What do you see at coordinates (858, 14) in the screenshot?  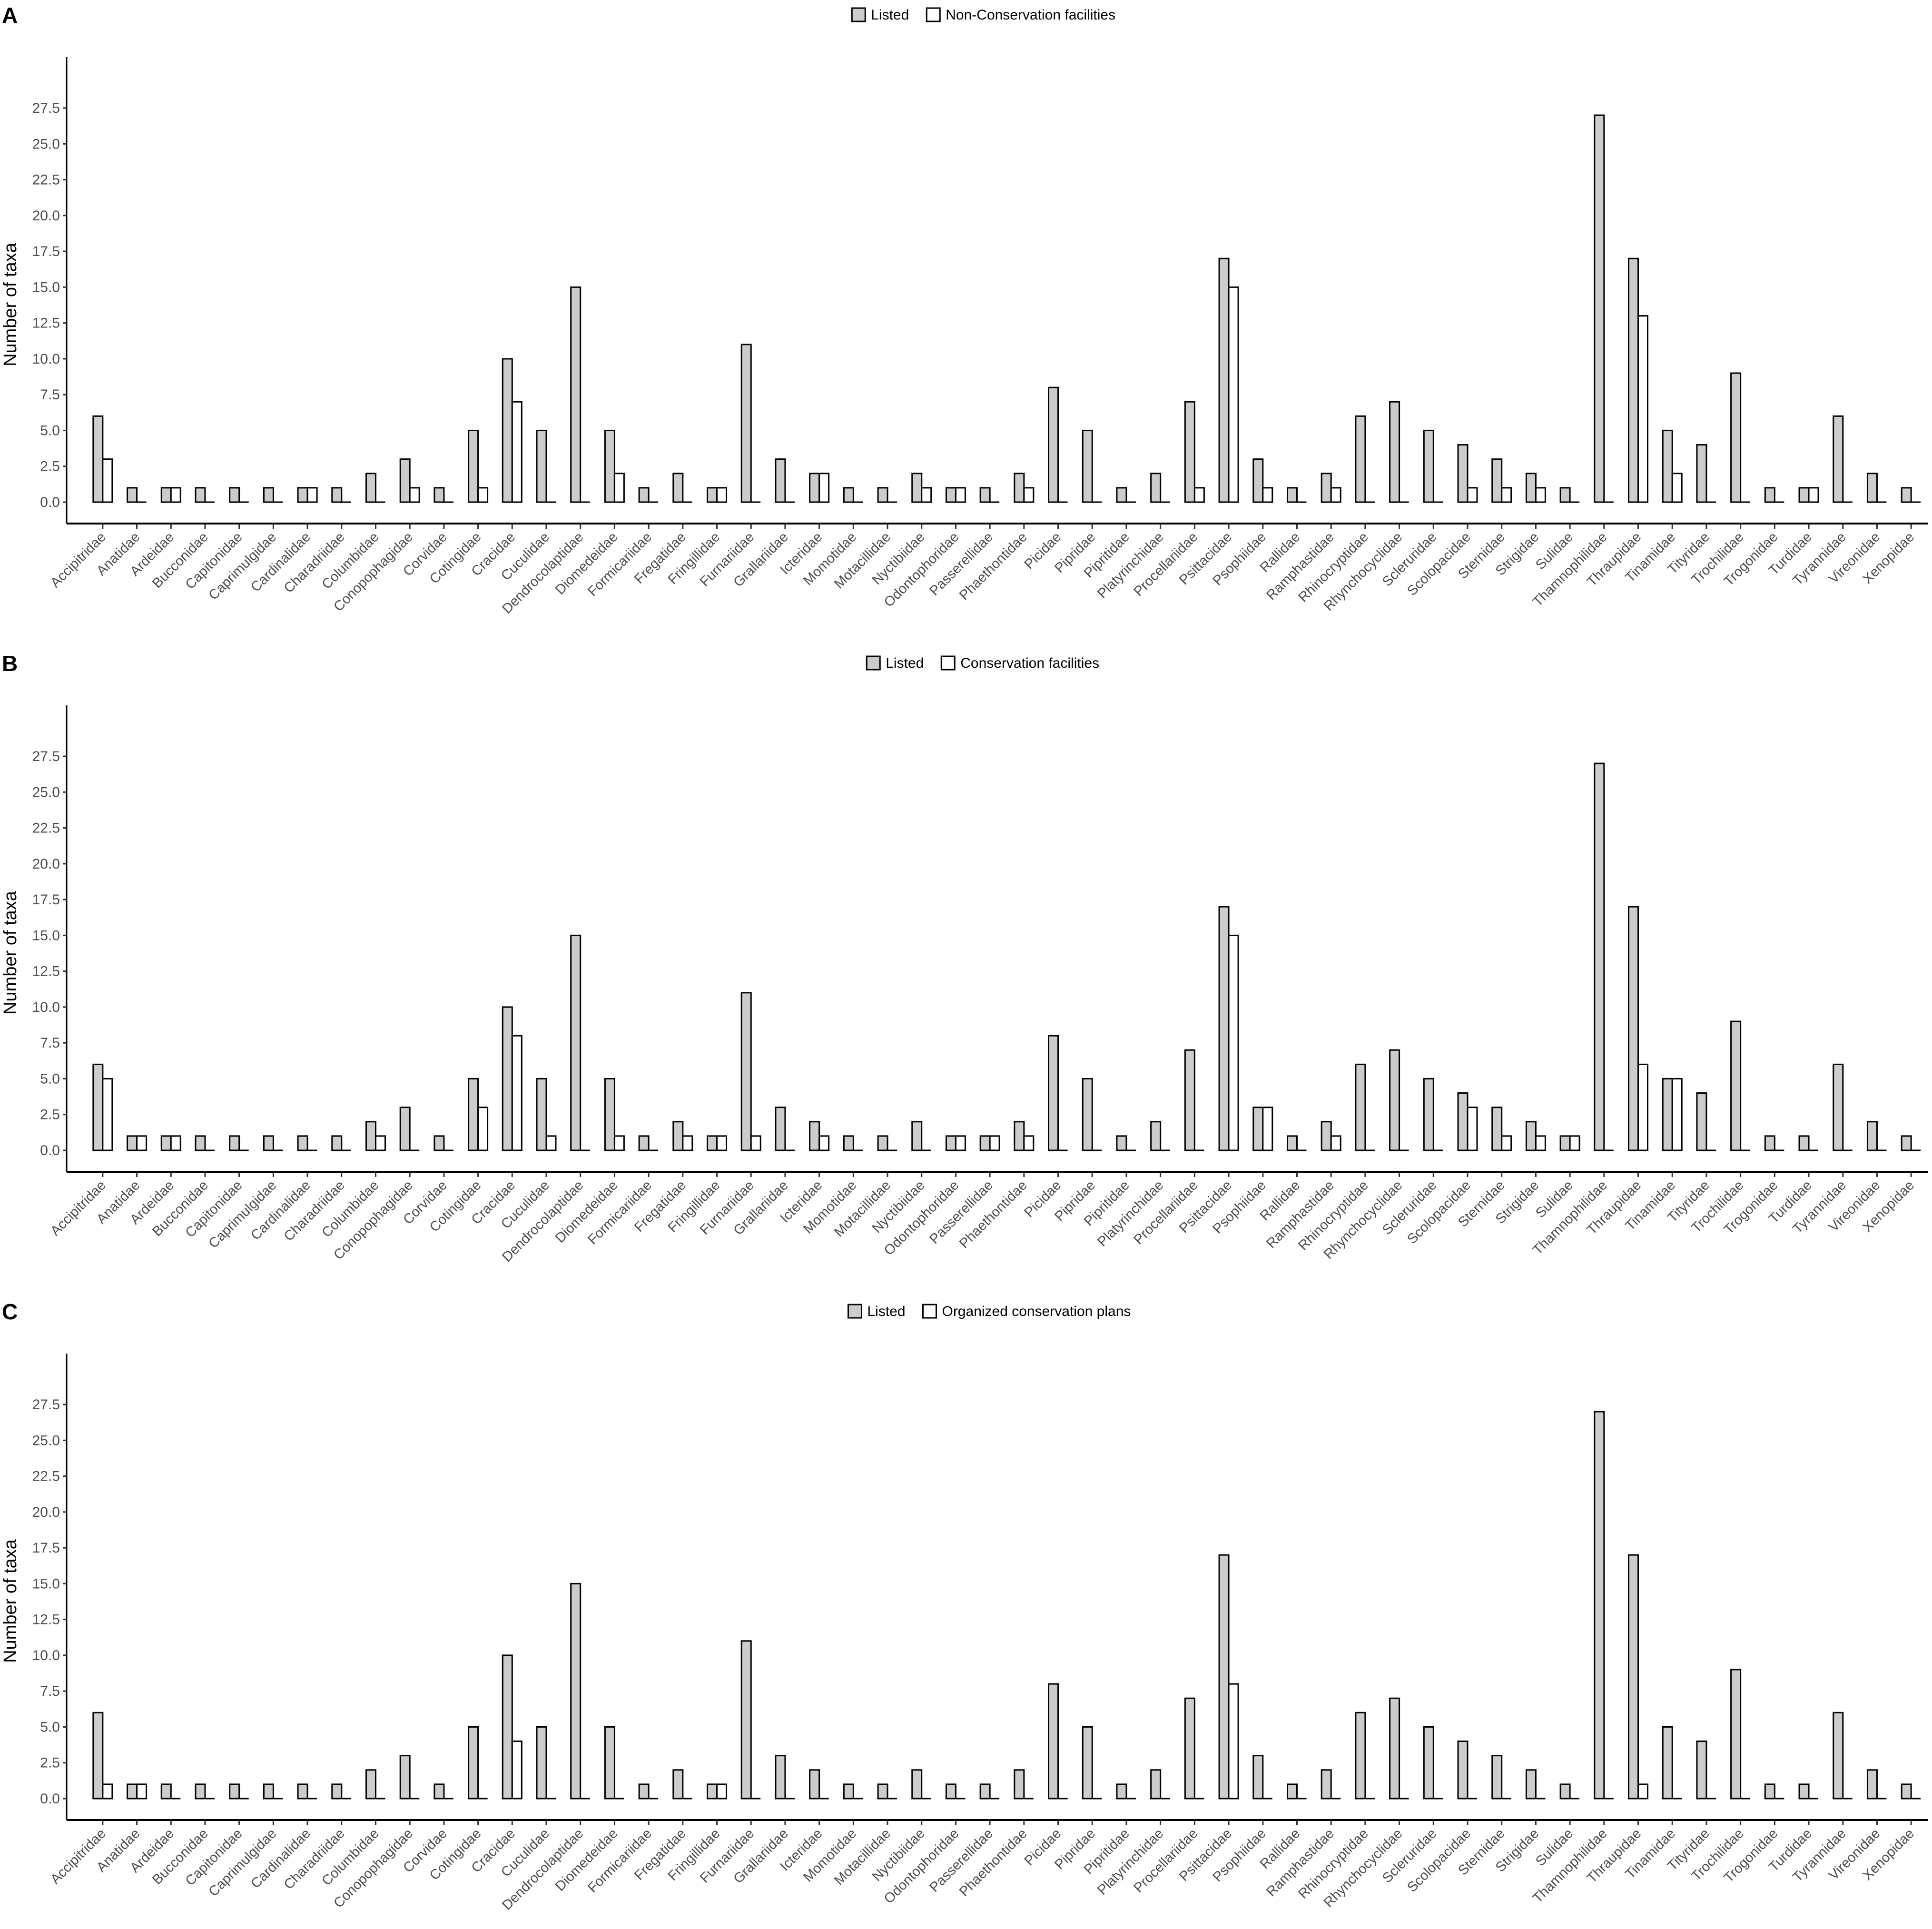 I see `legend-swatch-listed` at bounding box center [858, 14].